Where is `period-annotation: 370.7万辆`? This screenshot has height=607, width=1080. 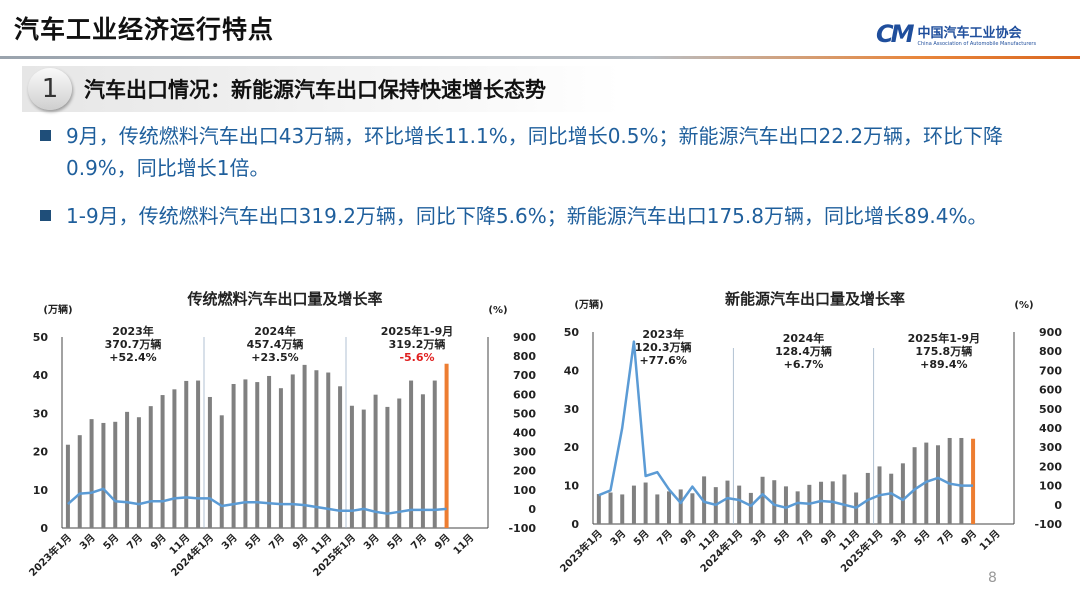
period-annotation: 370.7万辆 is located at coordinates (133, 344).